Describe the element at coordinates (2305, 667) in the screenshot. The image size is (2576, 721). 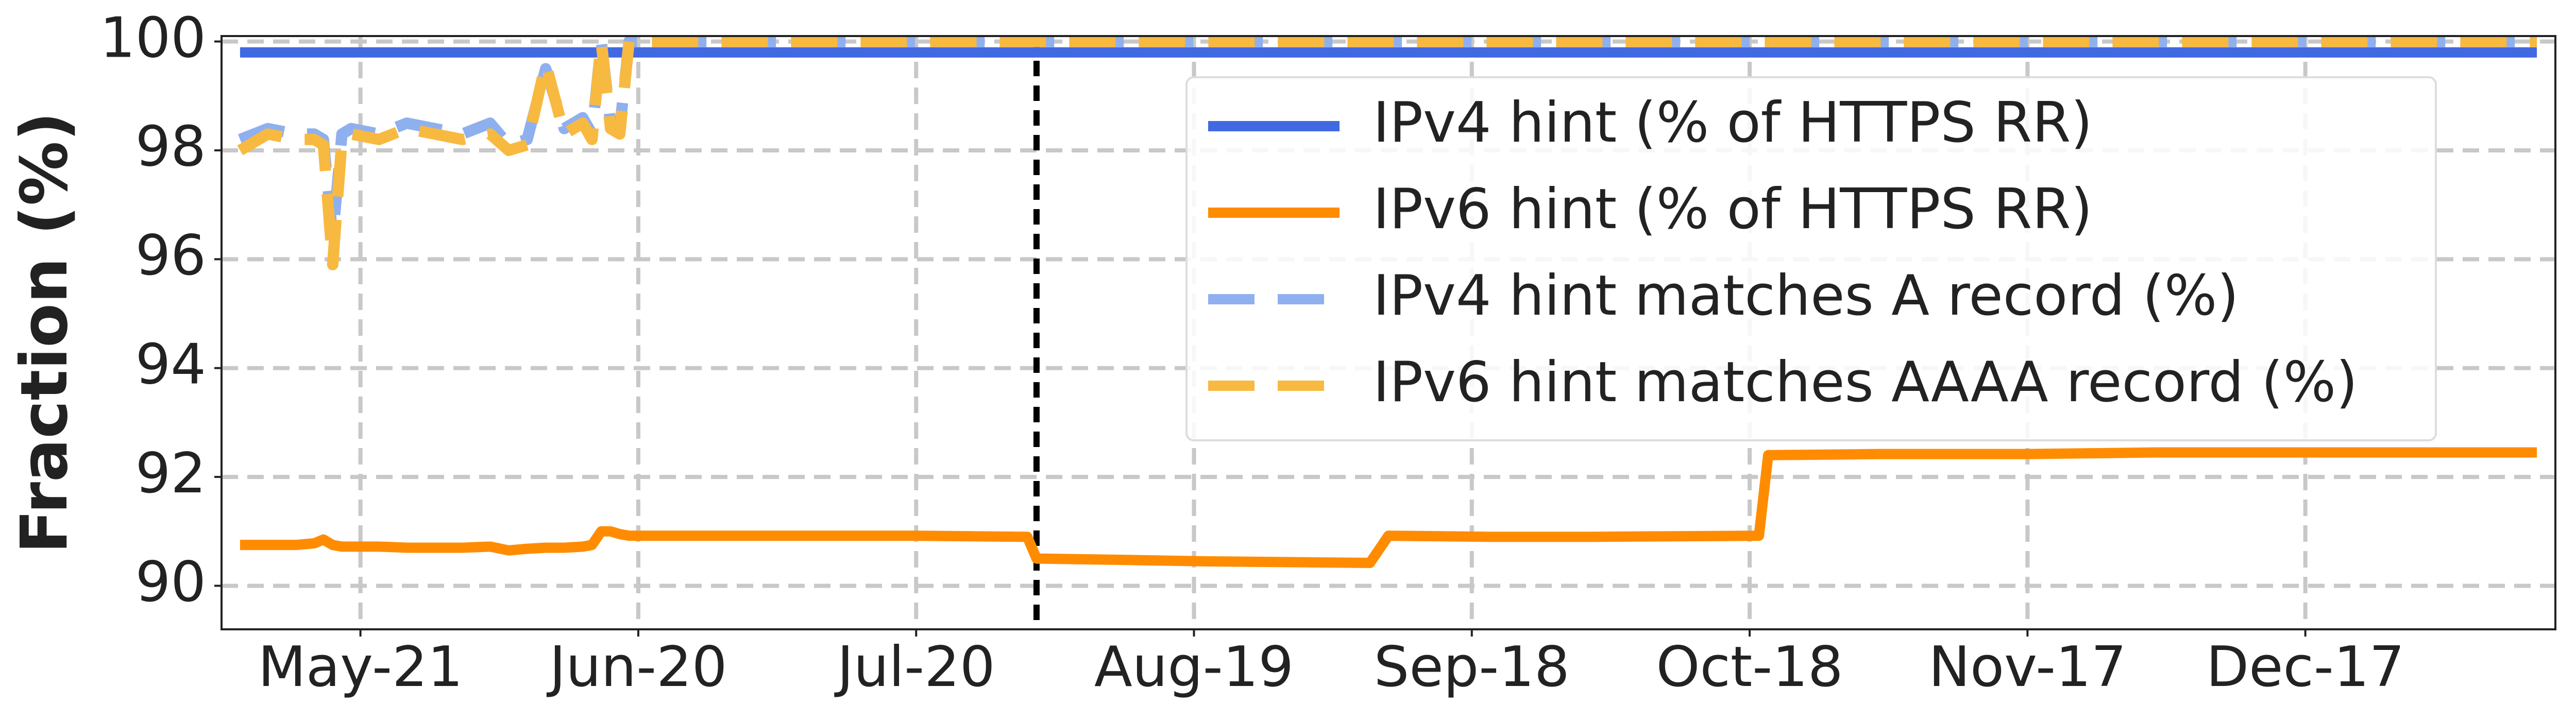
I see `x-tick-label: Dec-17` at that location.